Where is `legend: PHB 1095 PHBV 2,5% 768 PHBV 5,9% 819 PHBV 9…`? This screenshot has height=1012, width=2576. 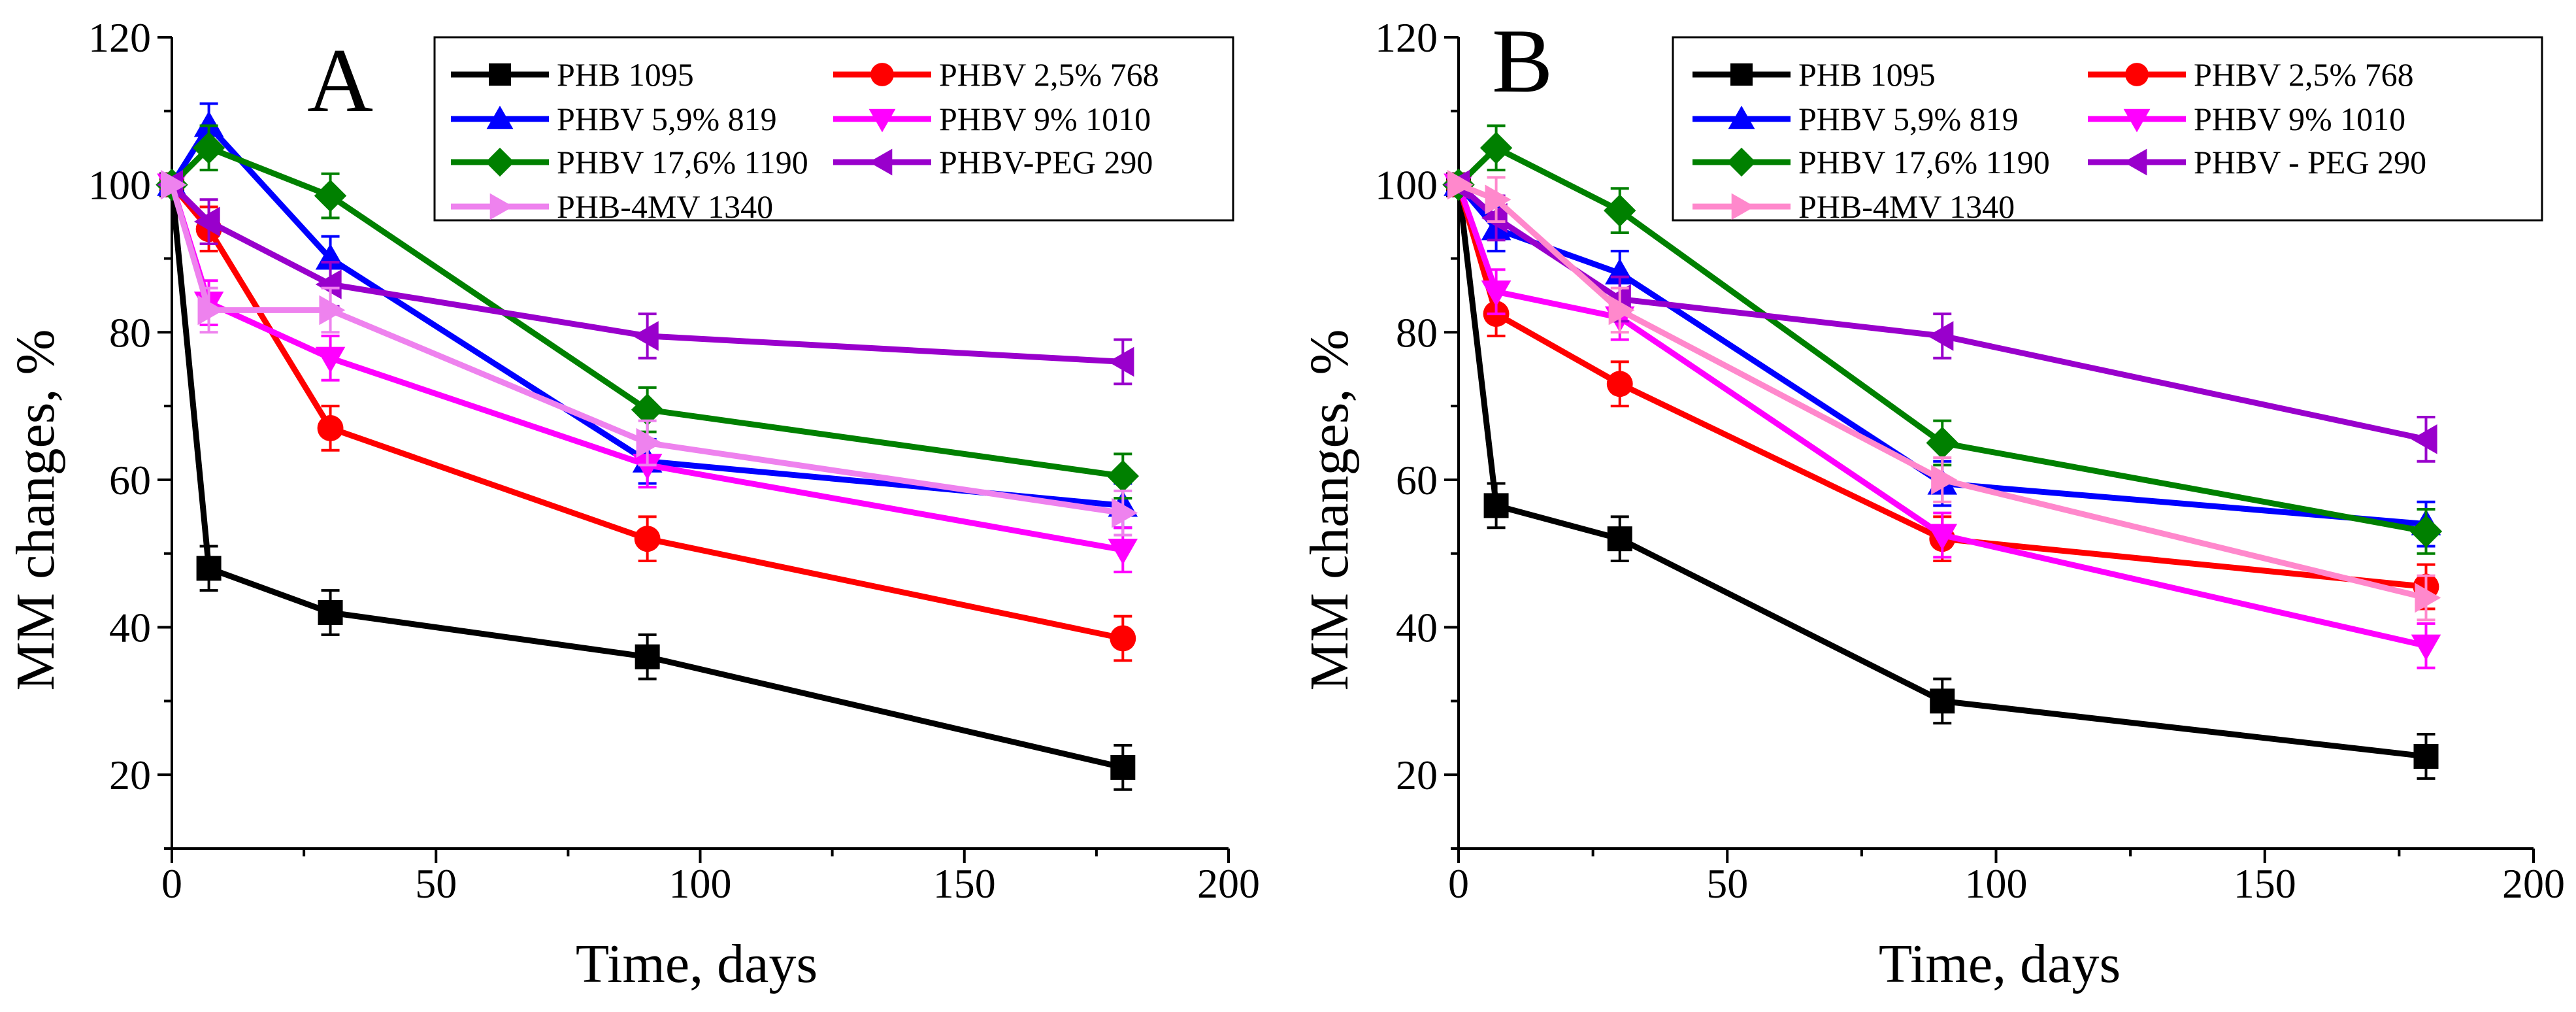 legend: PHB 1095 PHBV 2,5% 768 PHBV 5,9% 819 PHBV 9… is located at coordinates (833, 130).